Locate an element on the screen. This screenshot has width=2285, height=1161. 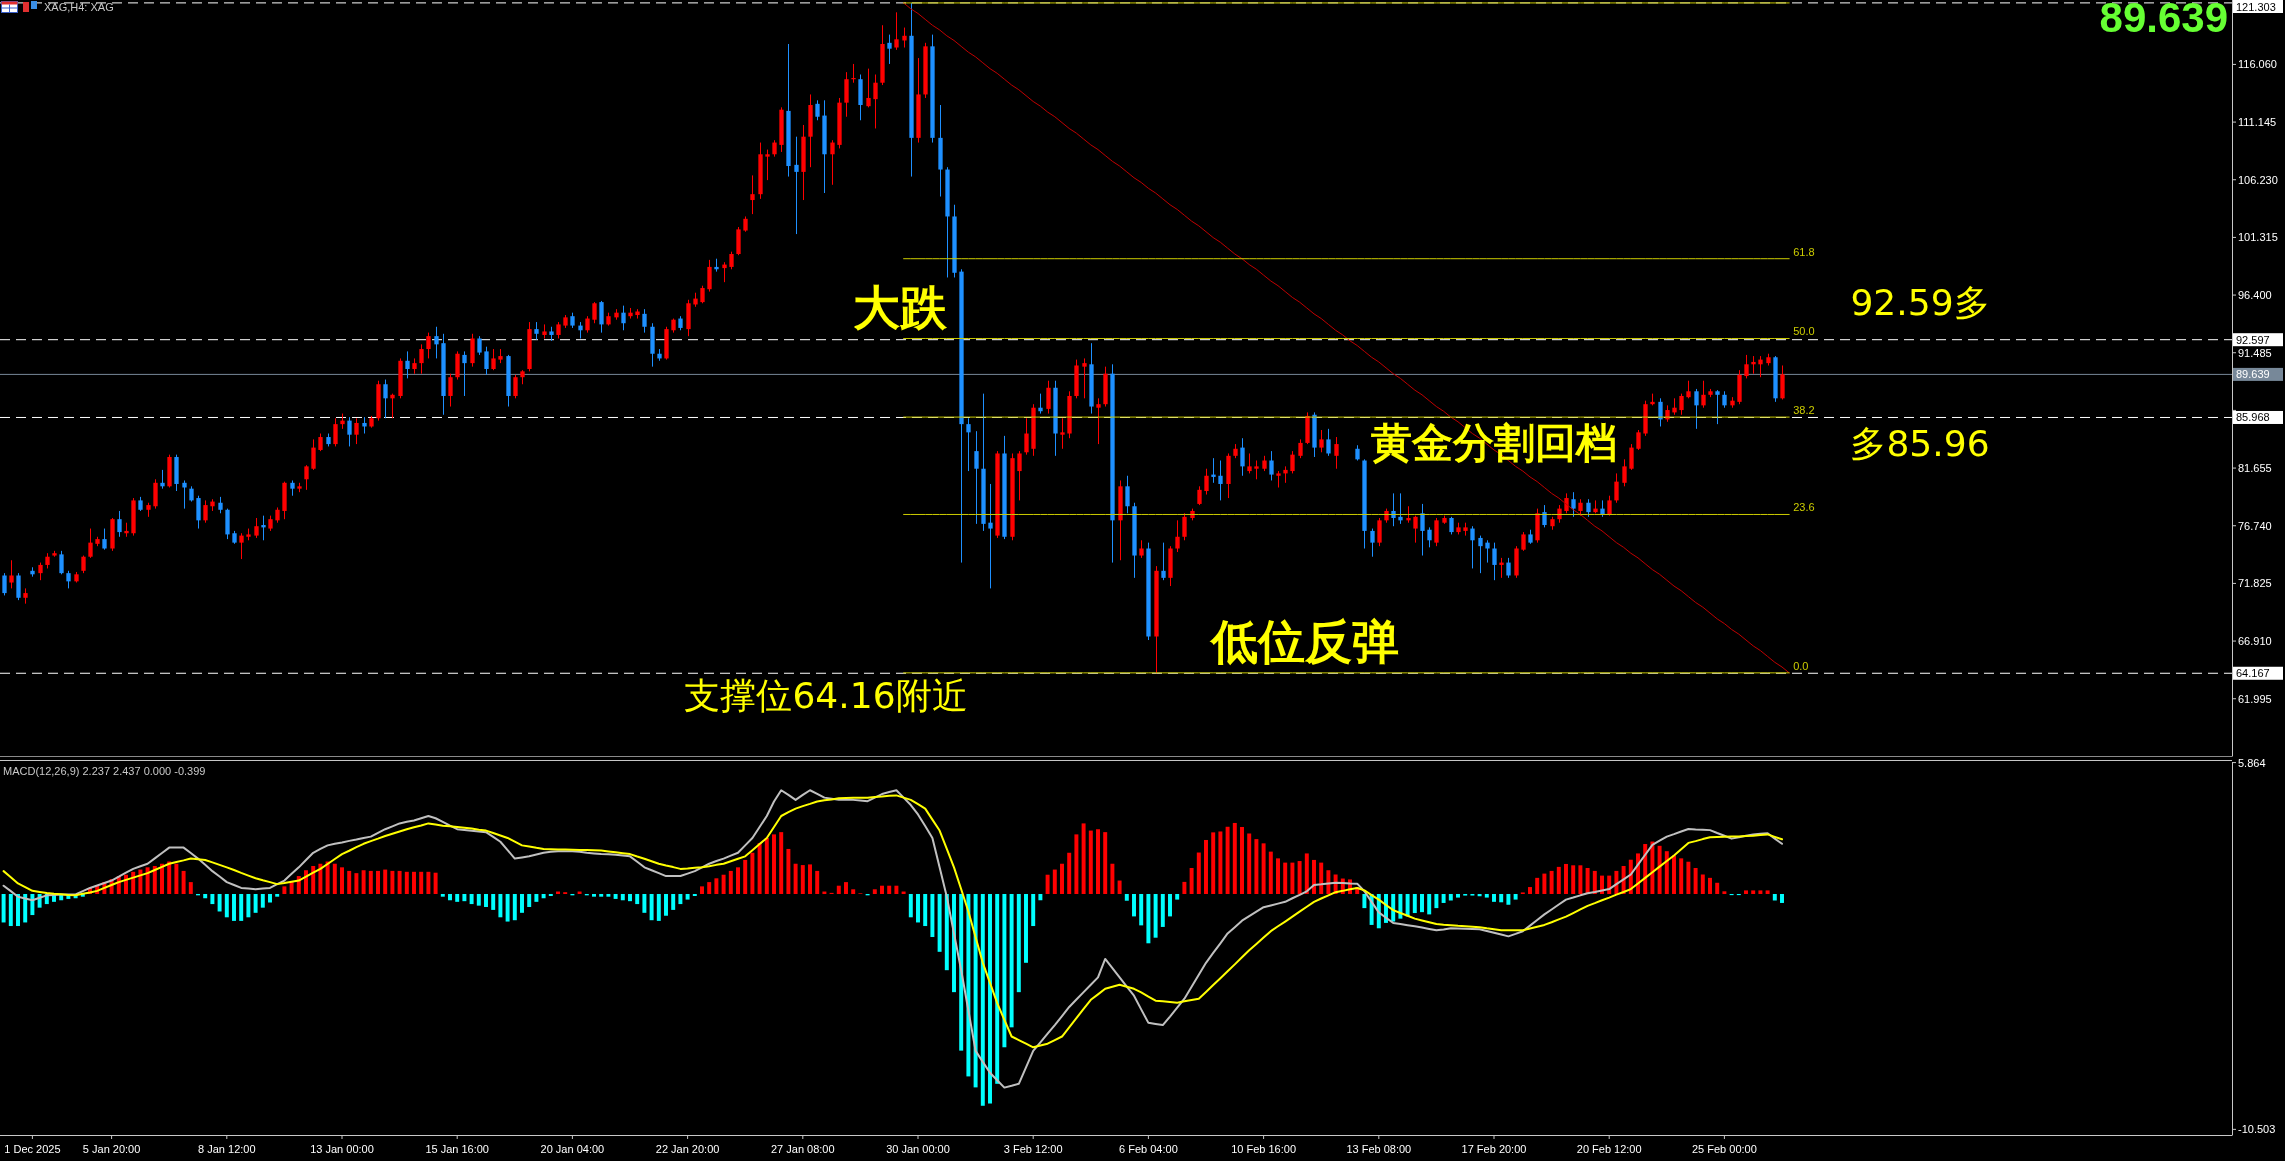
x-tick-label: 30 Jan 00:00 is located at coordinates (918, 1149).